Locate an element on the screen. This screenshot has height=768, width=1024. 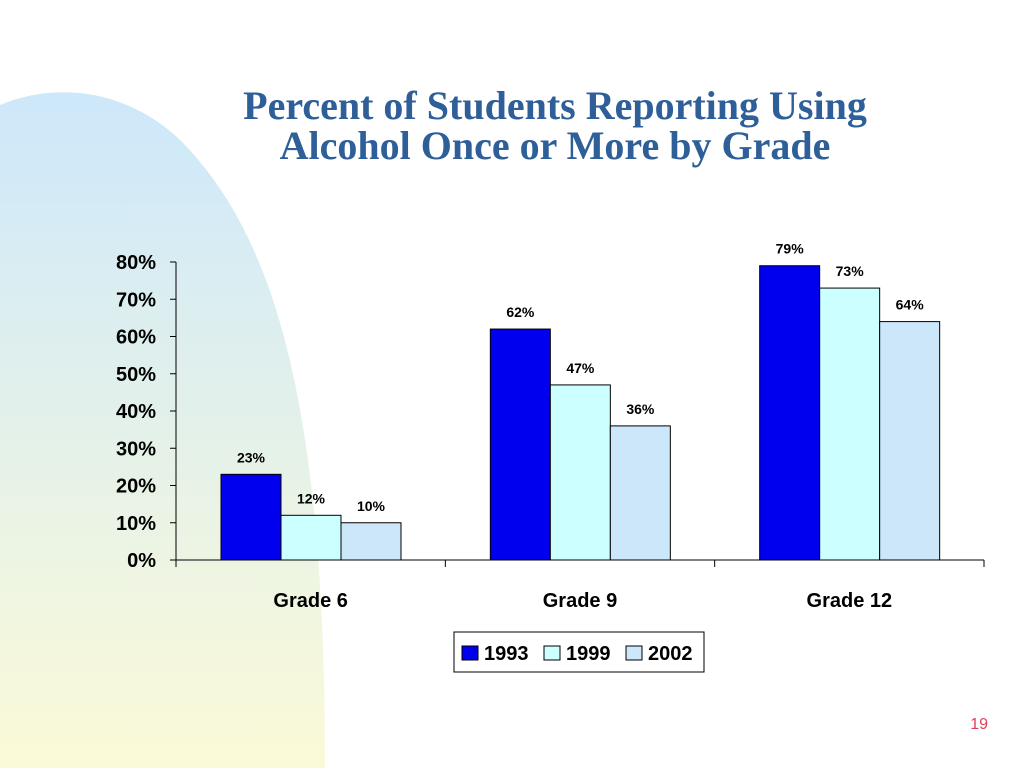
y-tick-label: 20% is located at coordinates (136, 487).